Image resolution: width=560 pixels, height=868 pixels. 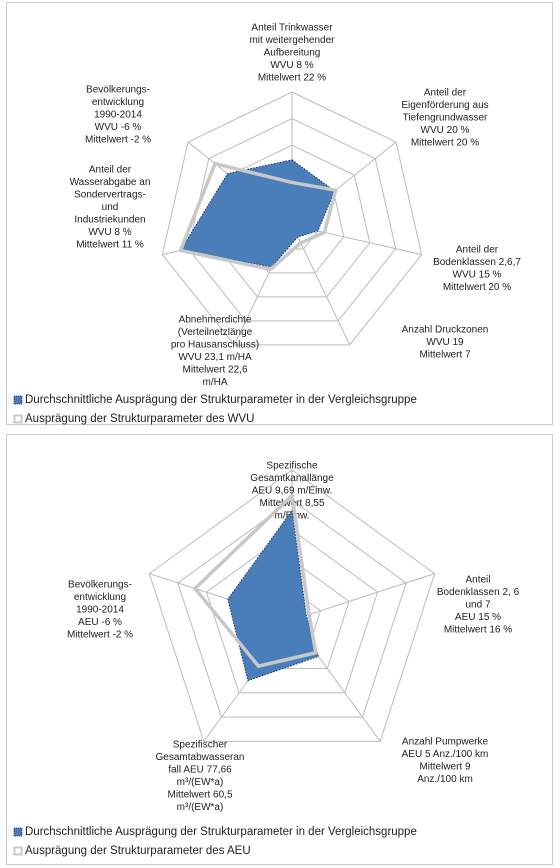 What do you see at coordinates (138, 851) in the screenshot?
I see `legend-label: Ausprägung der Strukturparameter des AEU` at bounding box center [138, 851].